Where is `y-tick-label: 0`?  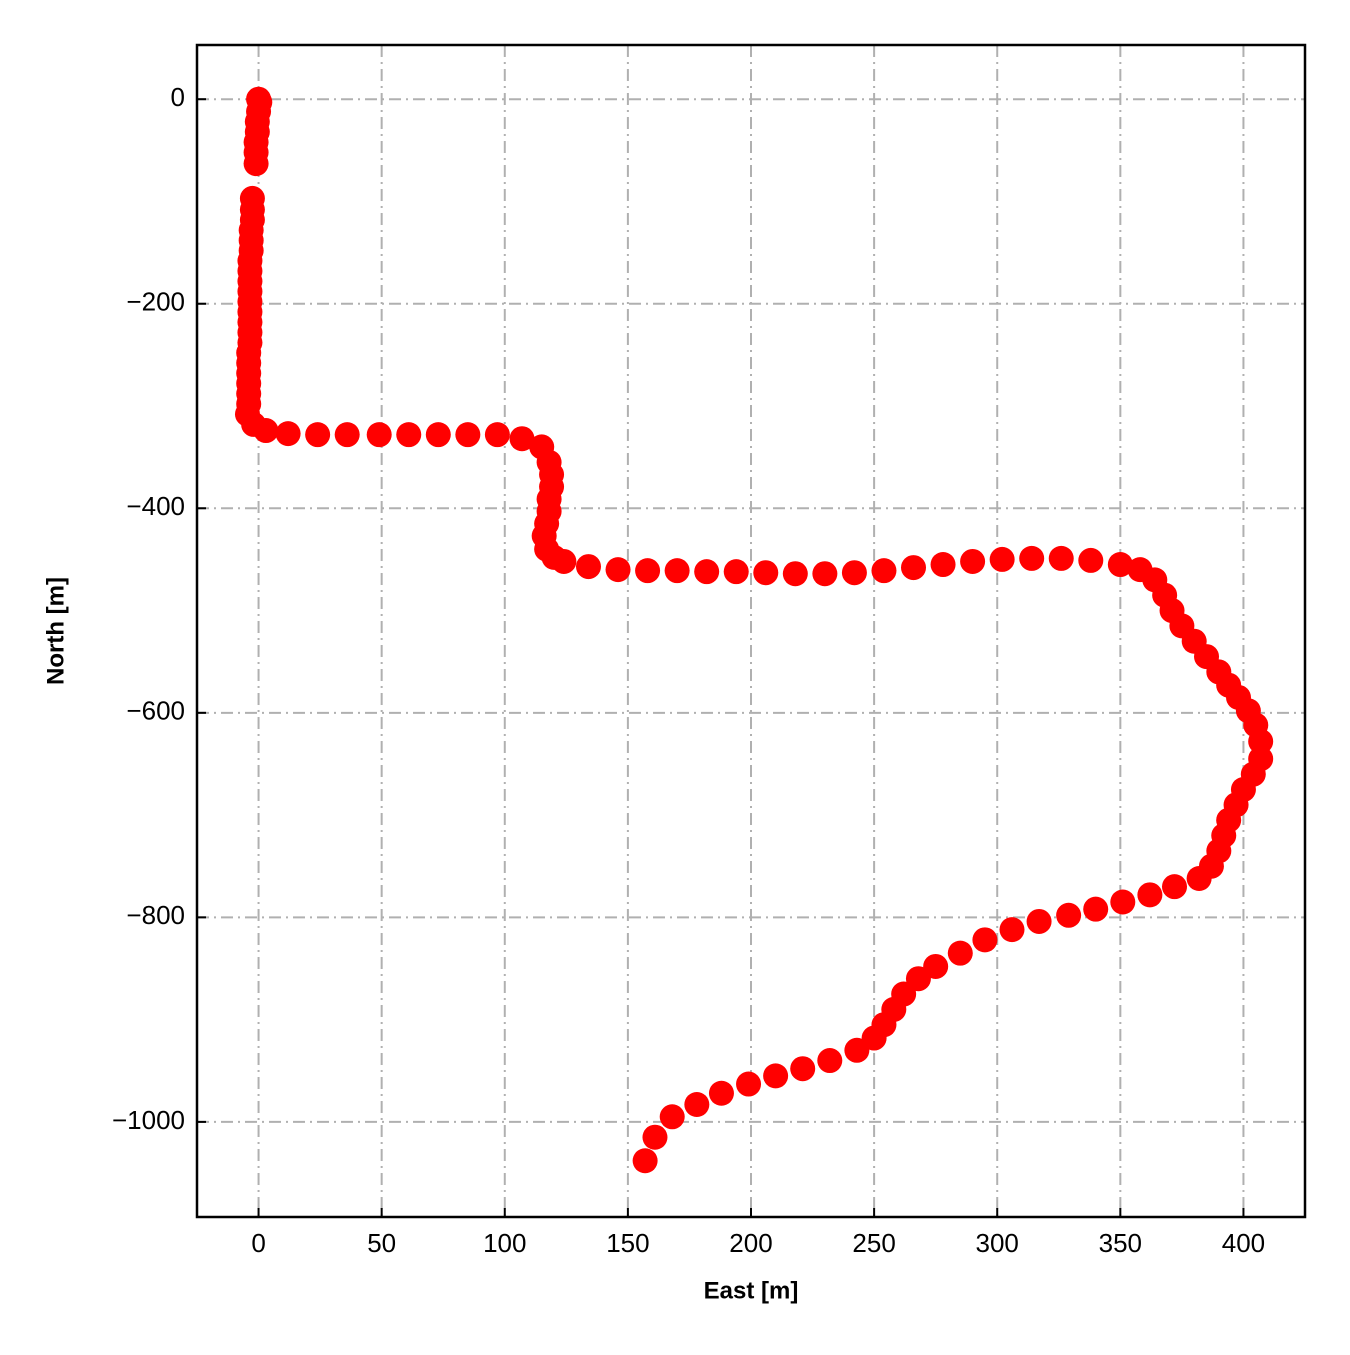 y-tick-label: 0 is located at coordinates (178, 97).